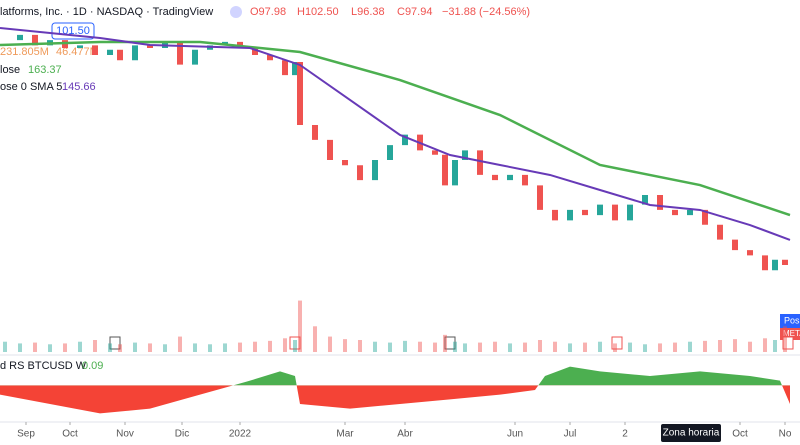 The height and width of the screenshot is (445, 800). I want to click on x-tick-label: Jun, so click(515, 434).